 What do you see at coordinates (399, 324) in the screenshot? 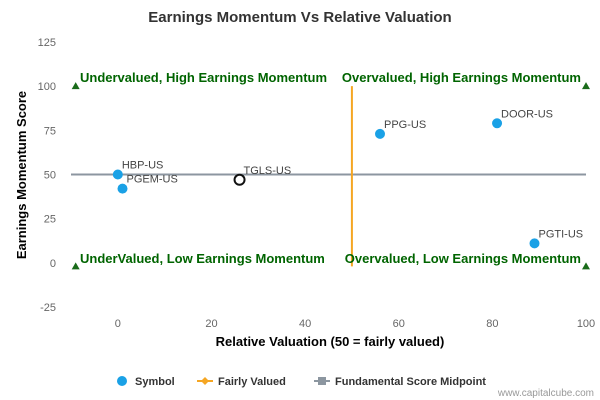
I see `x-tick-label: 60` at bounding box center [399, 324].